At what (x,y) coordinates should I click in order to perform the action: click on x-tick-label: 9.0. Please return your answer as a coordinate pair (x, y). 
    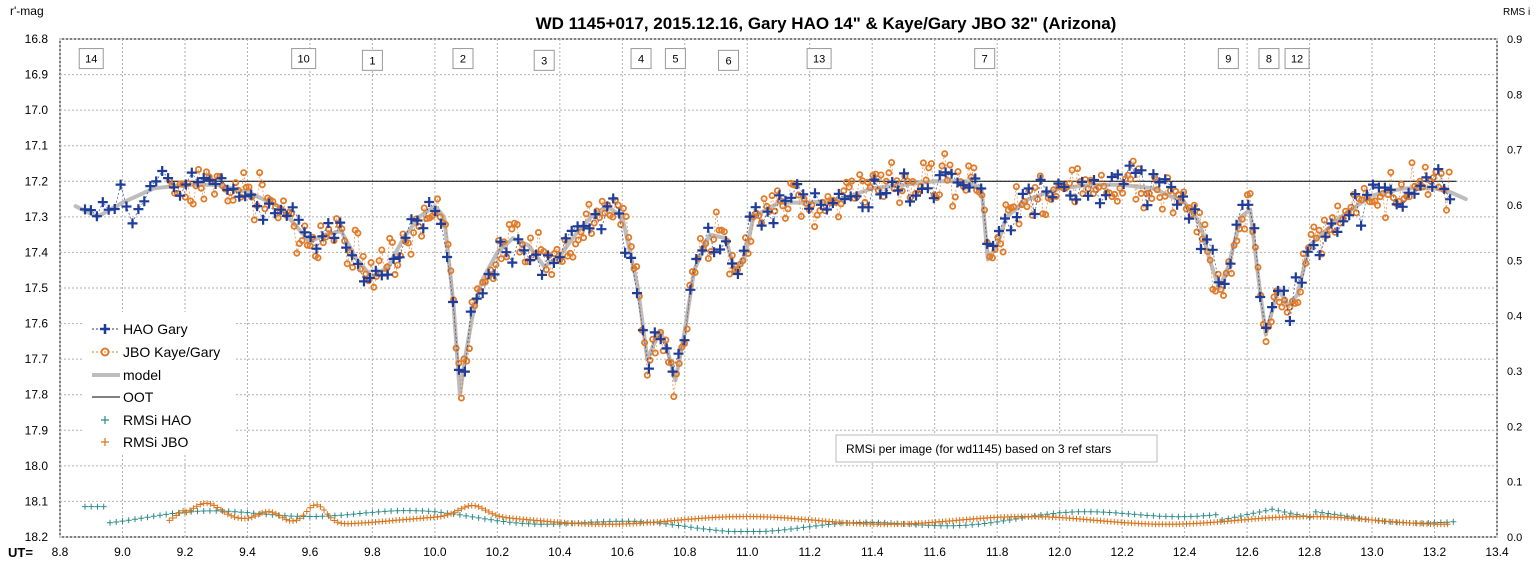
    Looking at the image, I should click on (122, 552).